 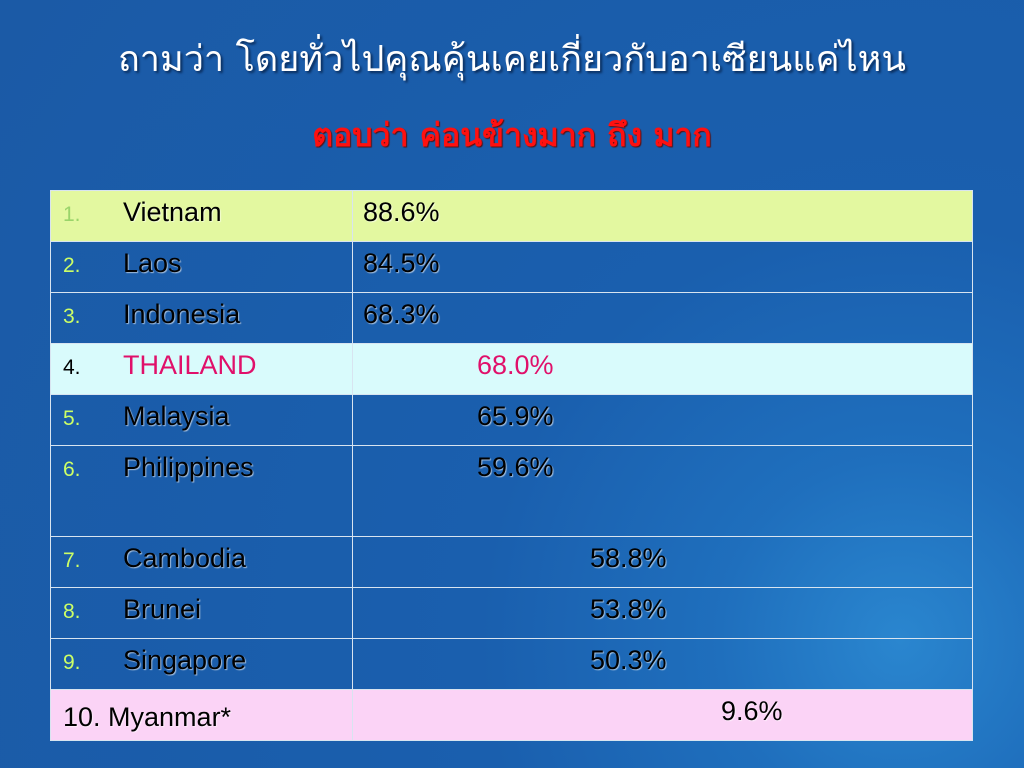 I want to click on percent-value: 53.8%, so click(x=662, y=613).